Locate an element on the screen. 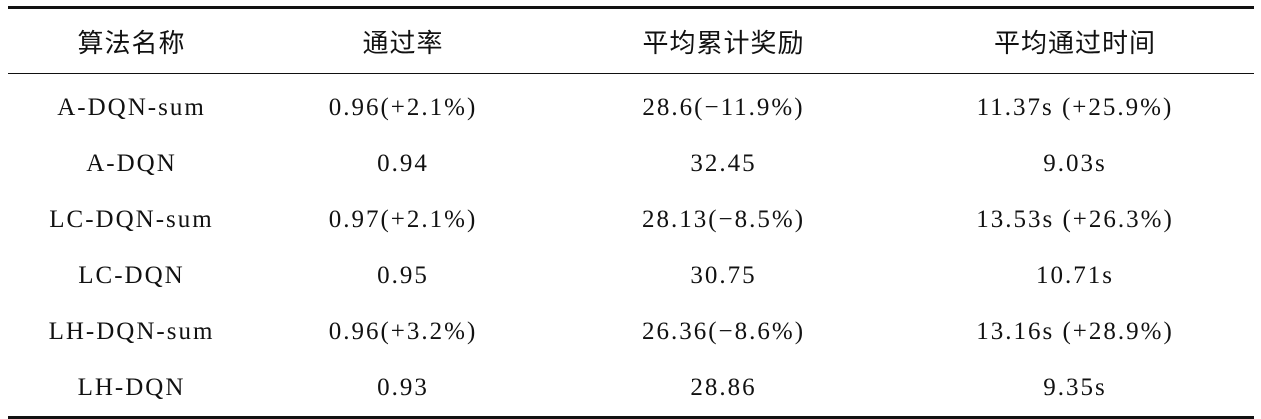 This screenshot has height=419, width=1261. cell-avg-cumulative-reward: 30.75 is located at coordinates (723, 275).